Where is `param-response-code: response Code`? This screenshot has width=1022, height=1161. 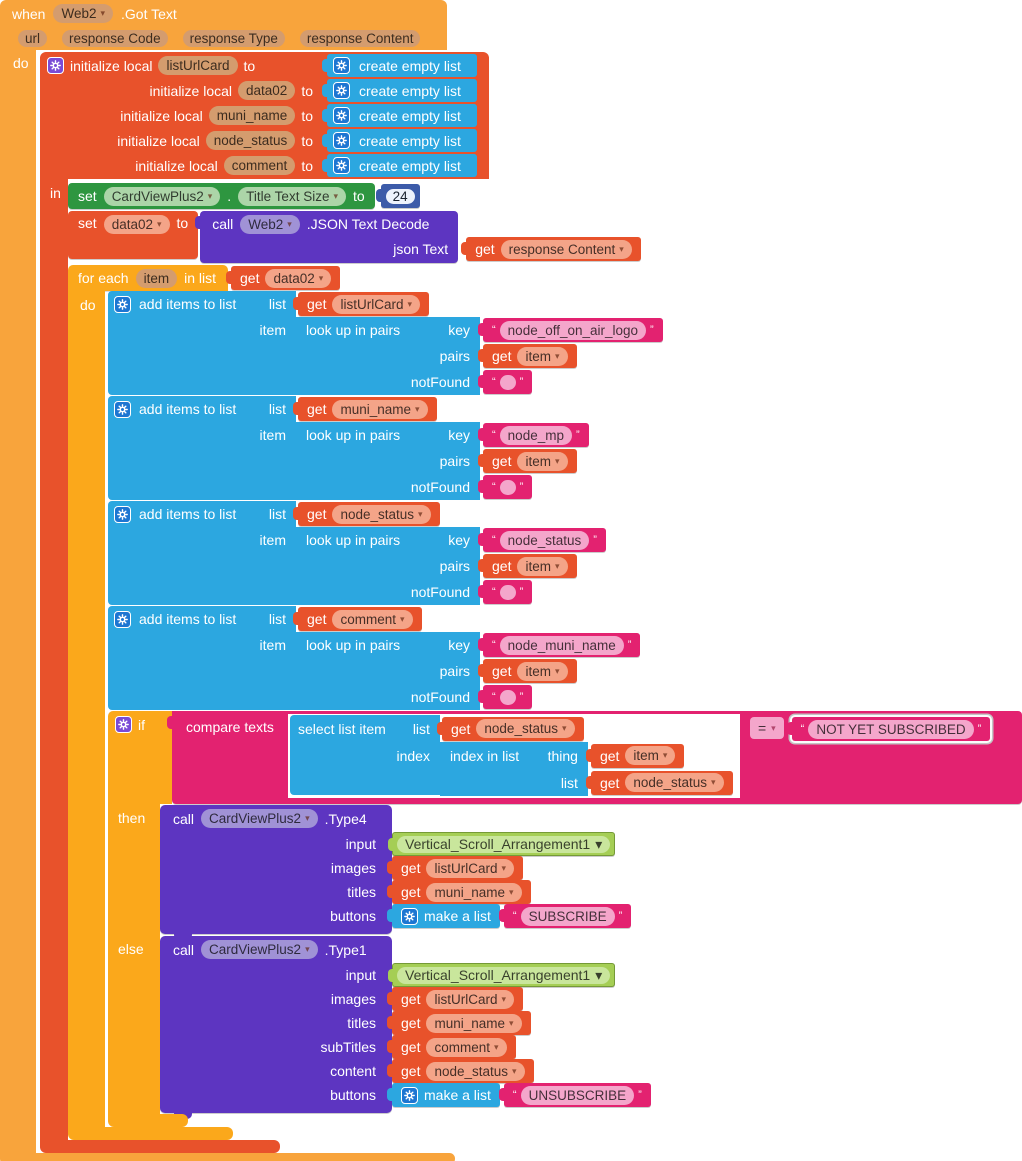 param-response-code: response Code is located at coordinates (115, 38).